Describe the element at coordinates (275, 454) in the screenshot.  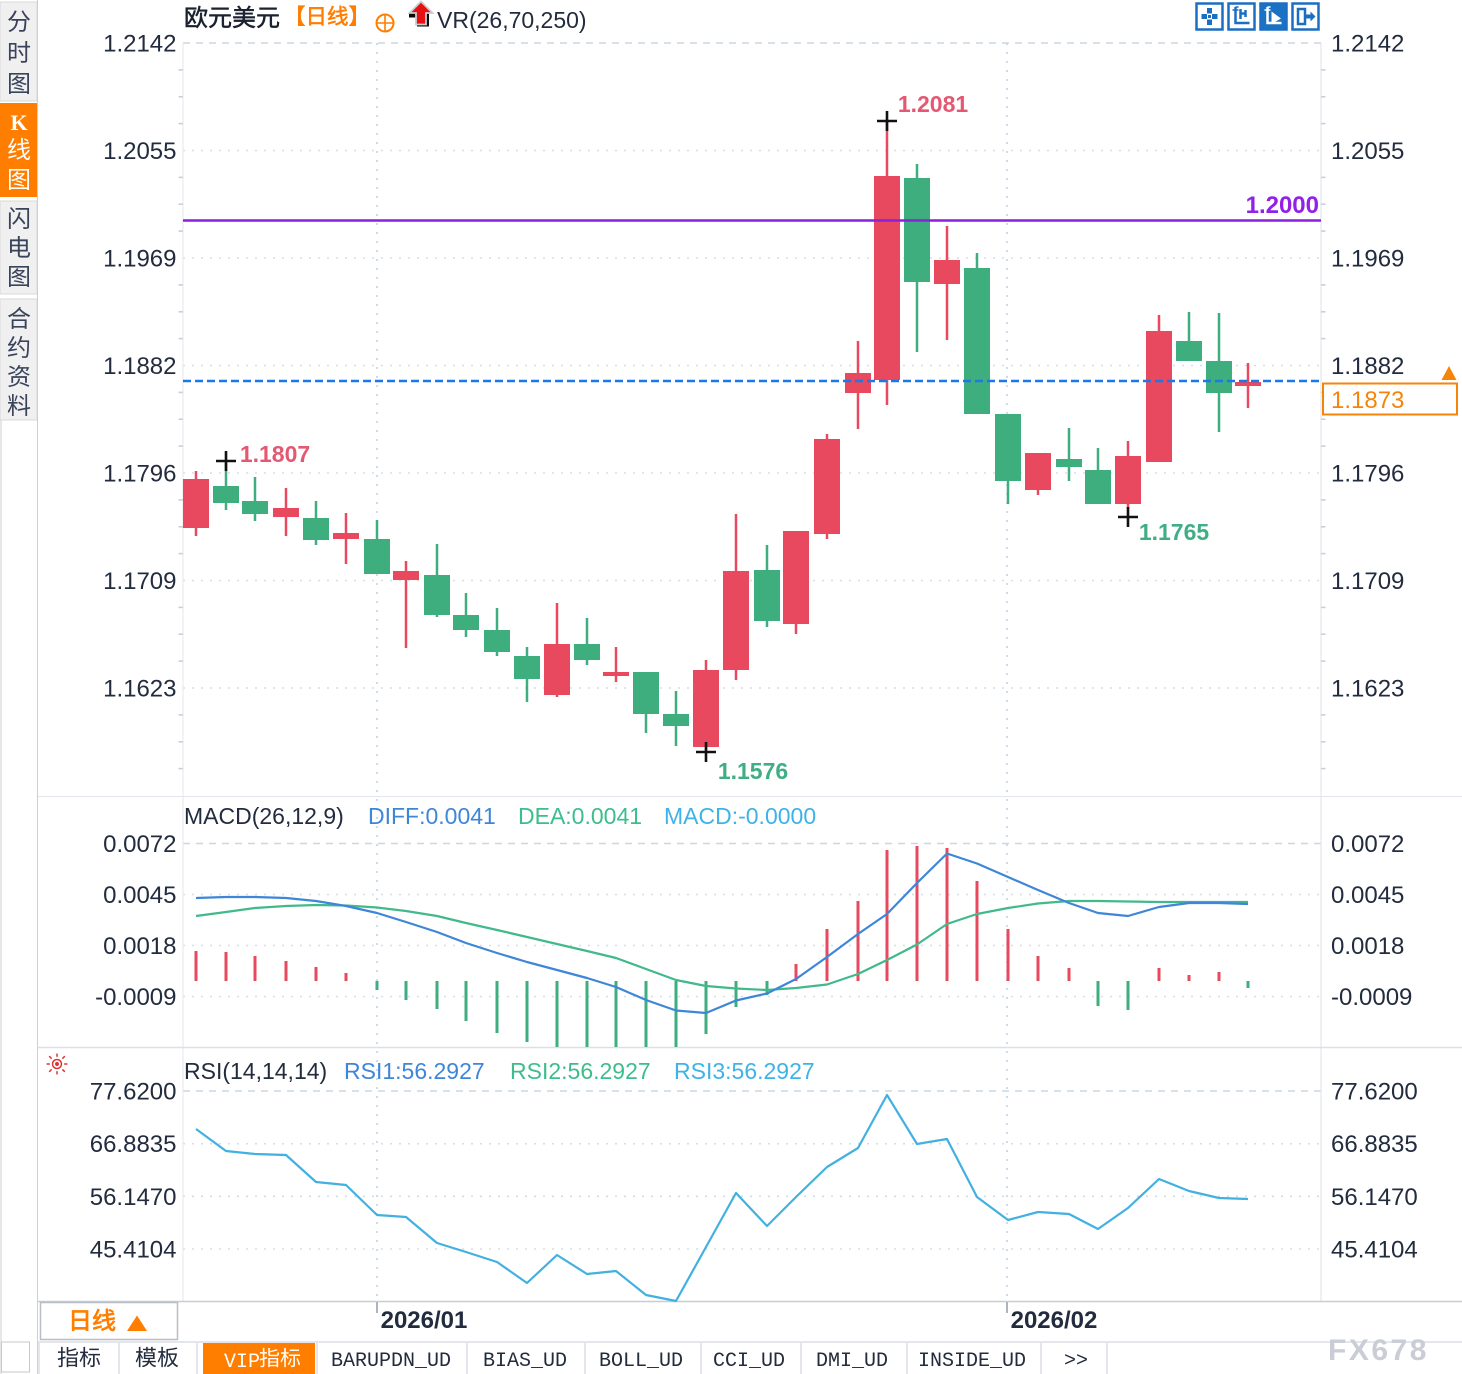
I see `svg-text: 1.1807` at that location.